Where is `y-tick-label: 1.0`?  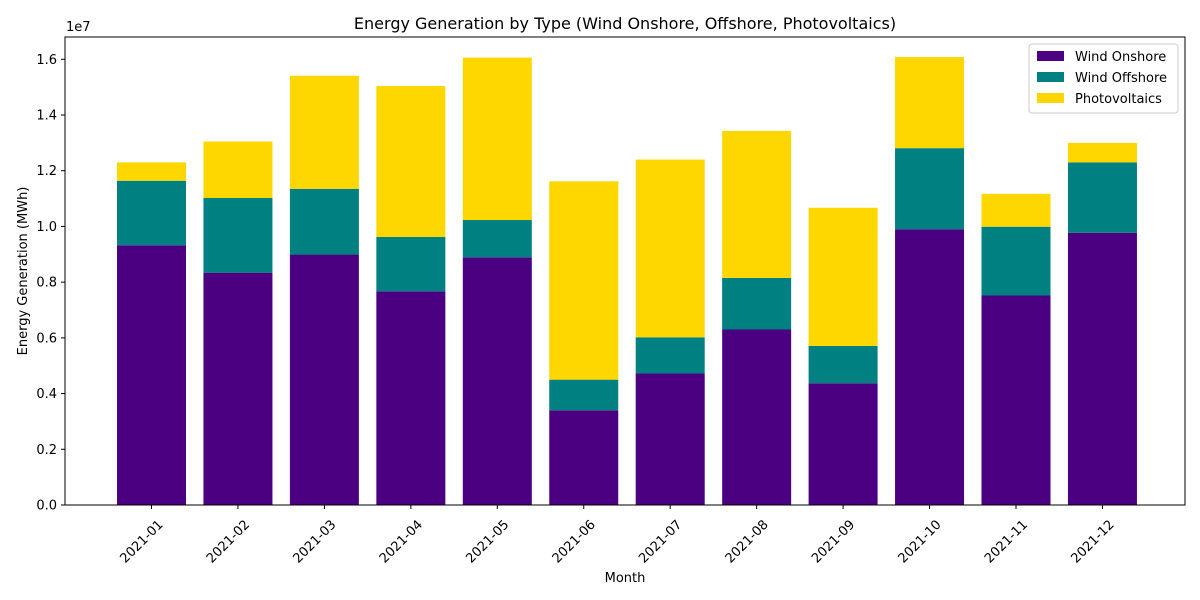
y-tick-label: 1.0 is located at coordinates (46, 227).